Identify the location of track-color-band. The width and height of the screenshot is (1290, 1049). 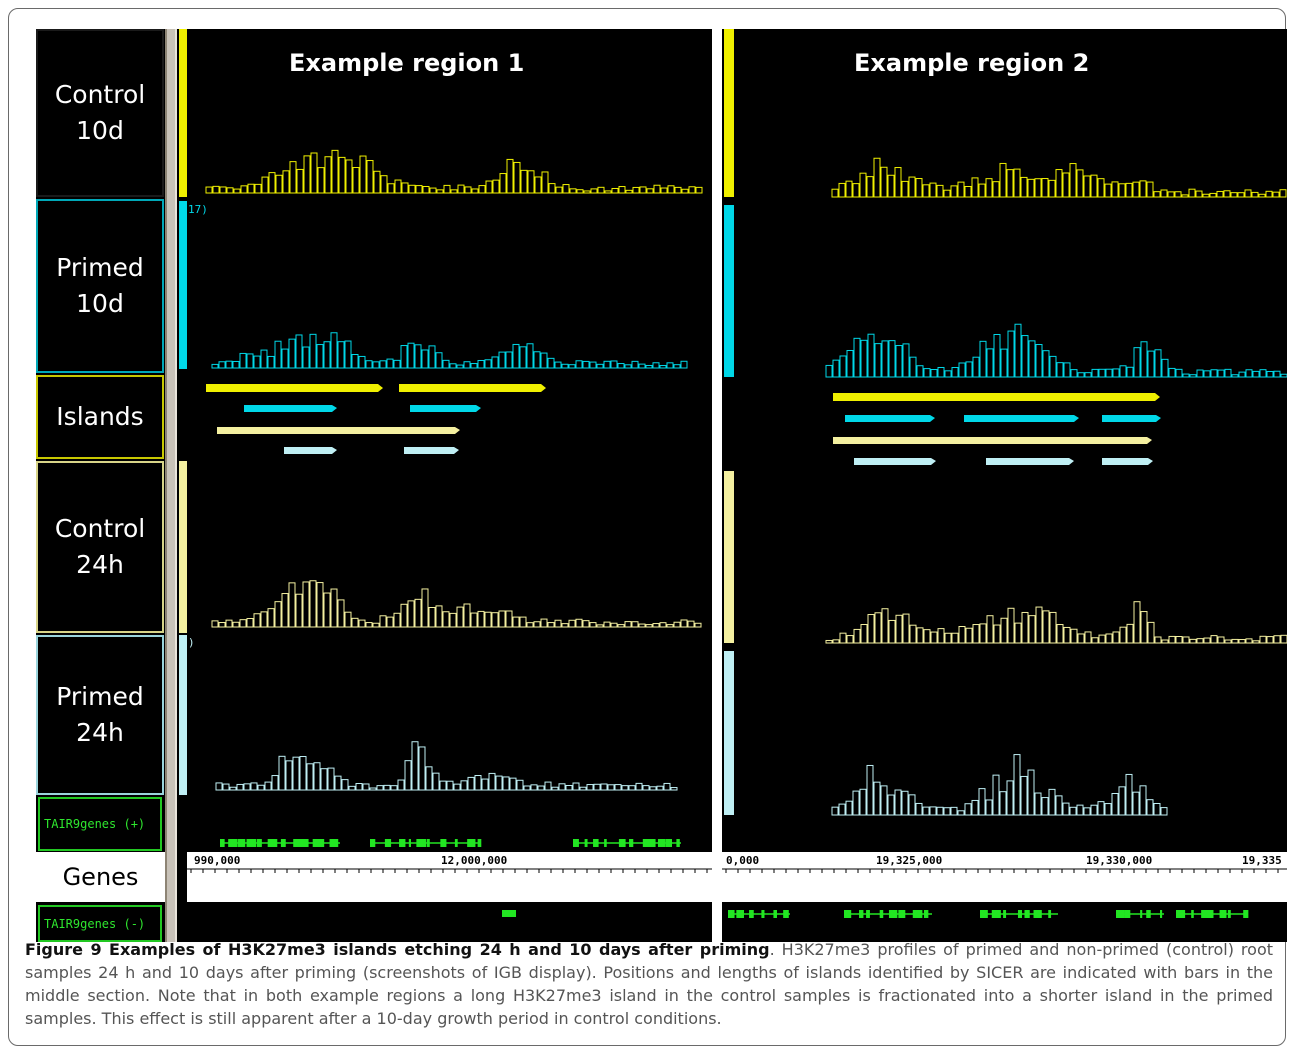
(729, 733).